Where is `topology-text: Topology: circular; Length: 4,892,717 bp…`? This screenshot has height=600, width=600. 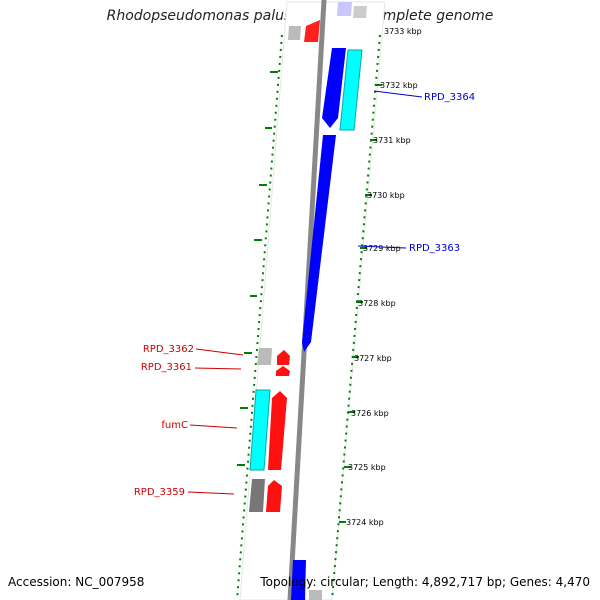 topology-text: Topology: circular; Length: 4,892,717 bp… is located at coordinates (425, 582).